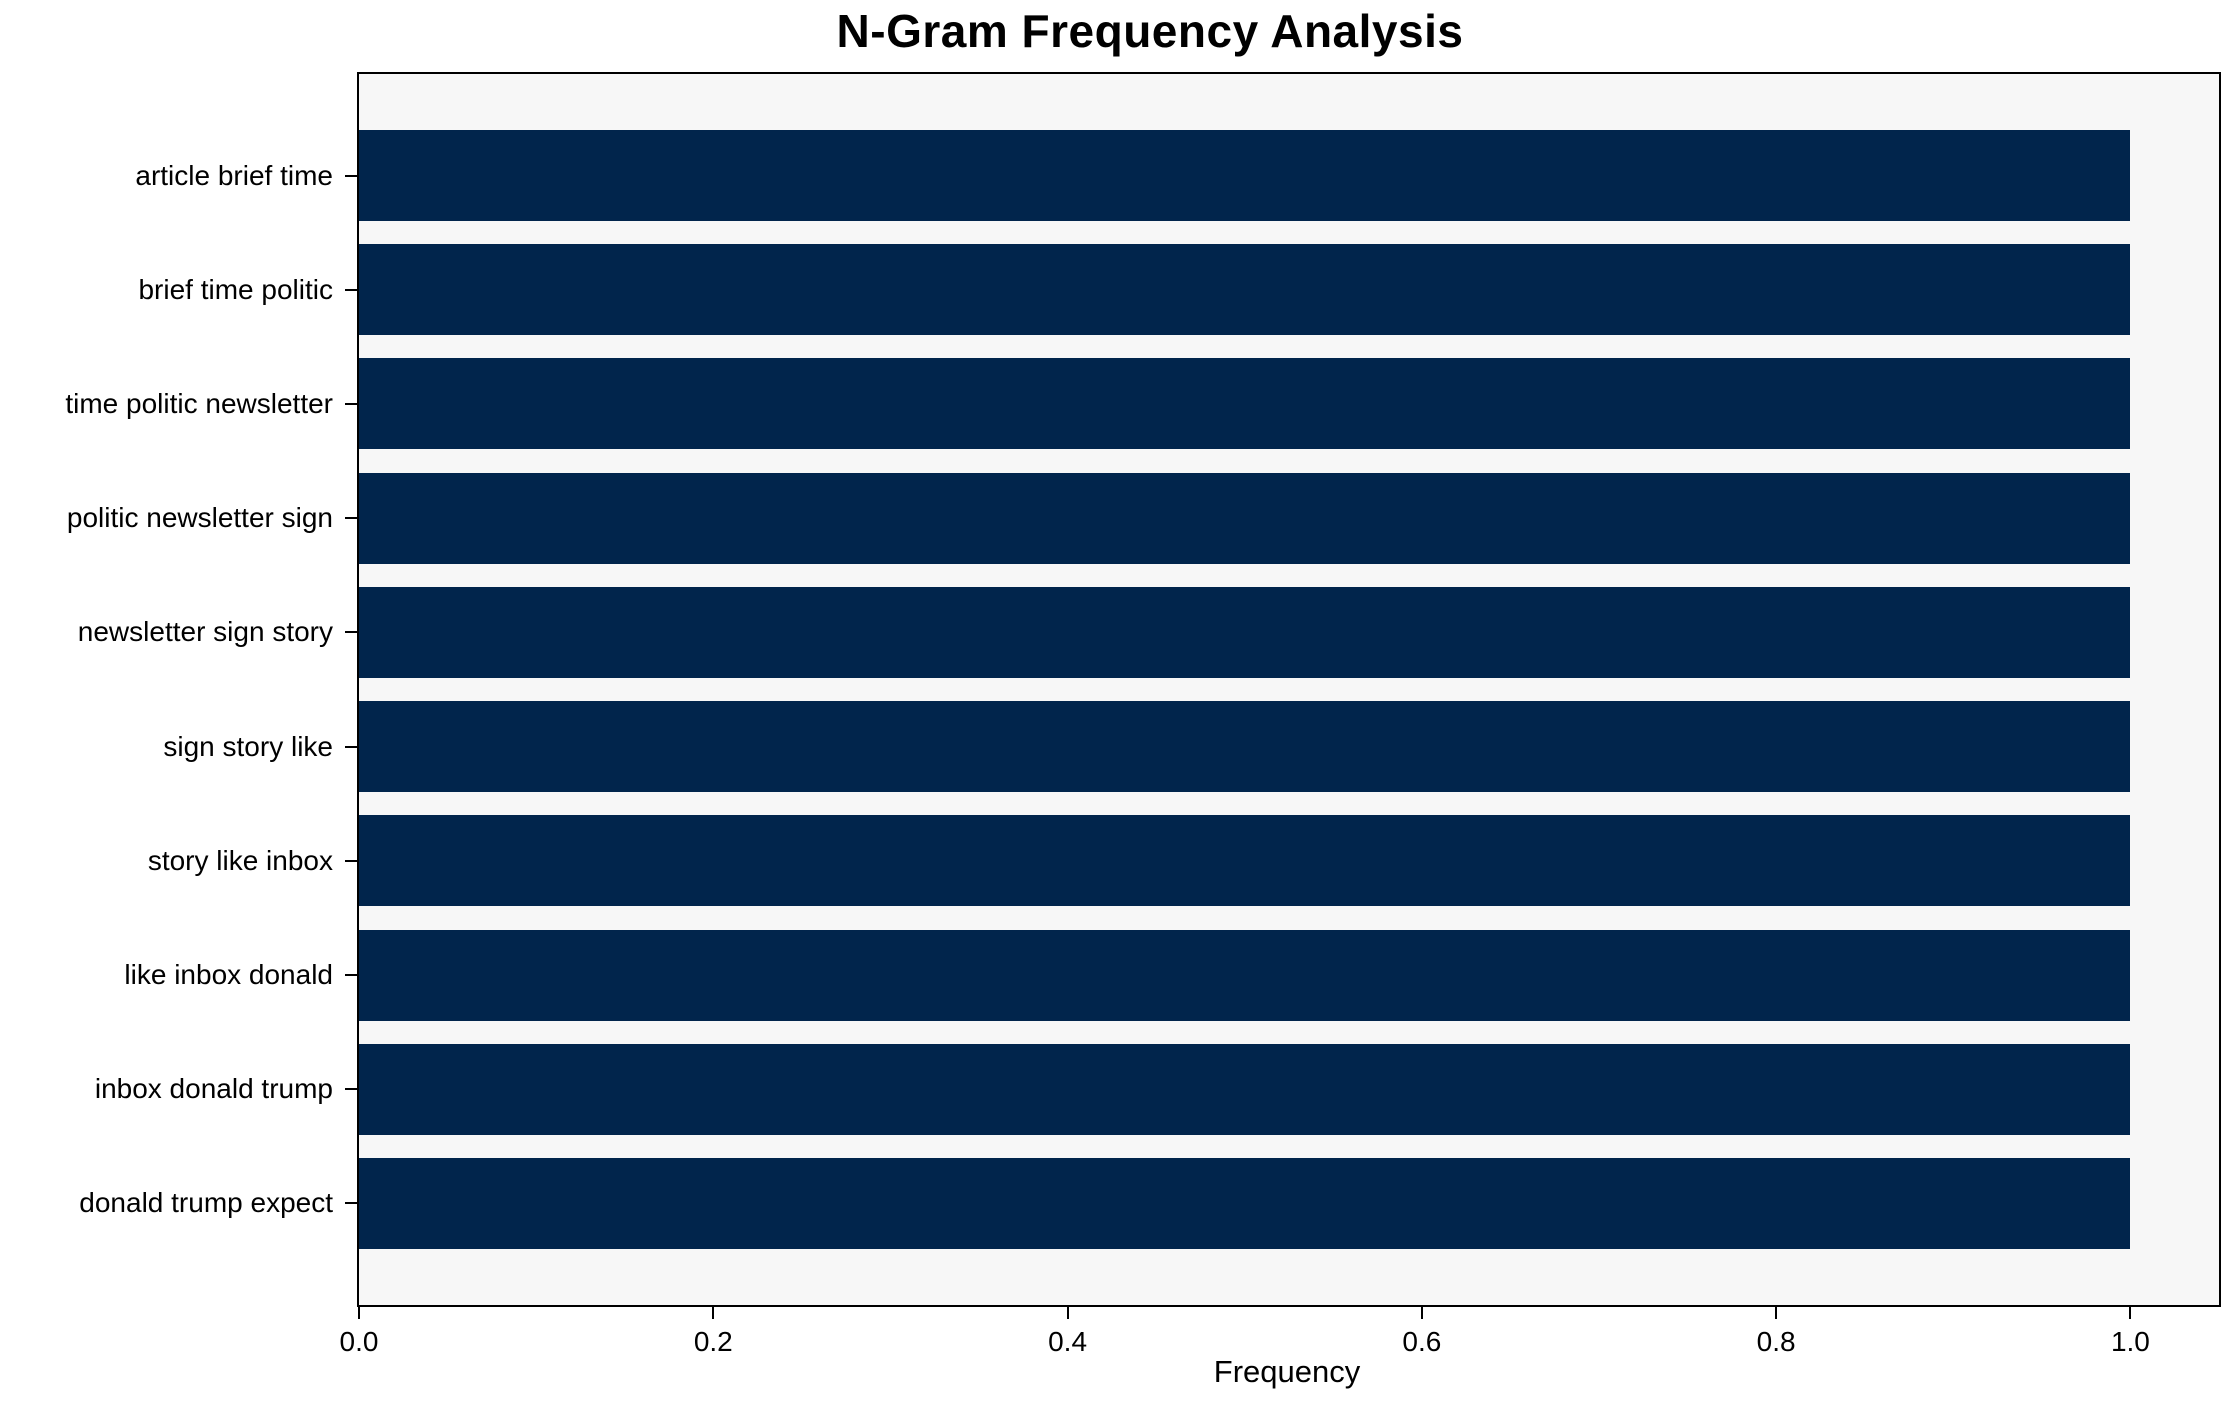 This screenshot has width=2238, height=1414. What do you see at coordinates (1287, 1371) in the screenshot?
I see `x-axis-label: Frequency` at bounding box center [1287, 1371].